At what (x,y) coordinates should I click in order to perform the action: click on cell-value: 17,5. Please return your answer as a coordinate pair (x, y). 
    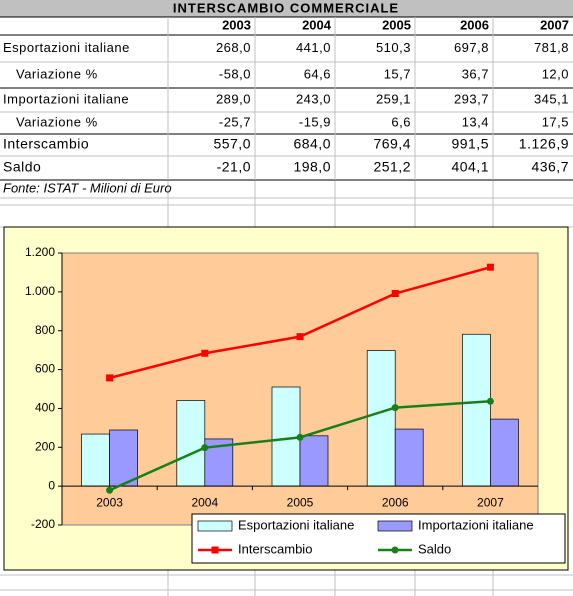
    Looking at the image, I should click on (555, 121).